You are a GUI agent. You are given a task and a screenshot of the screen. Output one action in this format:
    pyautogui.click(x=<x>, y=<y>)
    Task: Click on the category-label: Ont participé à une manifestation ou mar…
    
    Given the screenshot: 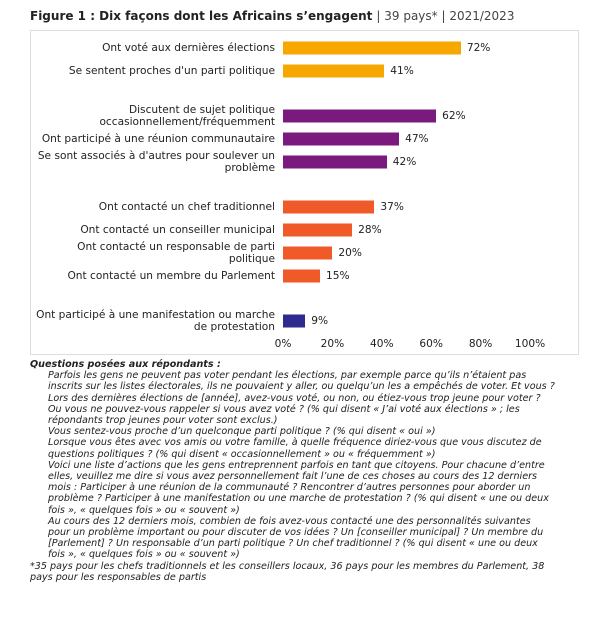 What is the action you would take?
    pyautogui.click(x=155, y=321)
    